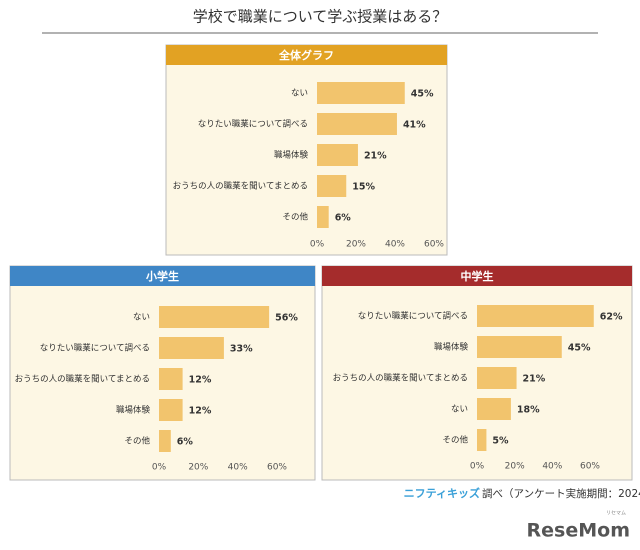 The width and height of the screenshot is (640, 550). What do you see at coordinates (414, 125) in the screenshot?
I see `value-label: 41%` at bounding box center [414, 125].